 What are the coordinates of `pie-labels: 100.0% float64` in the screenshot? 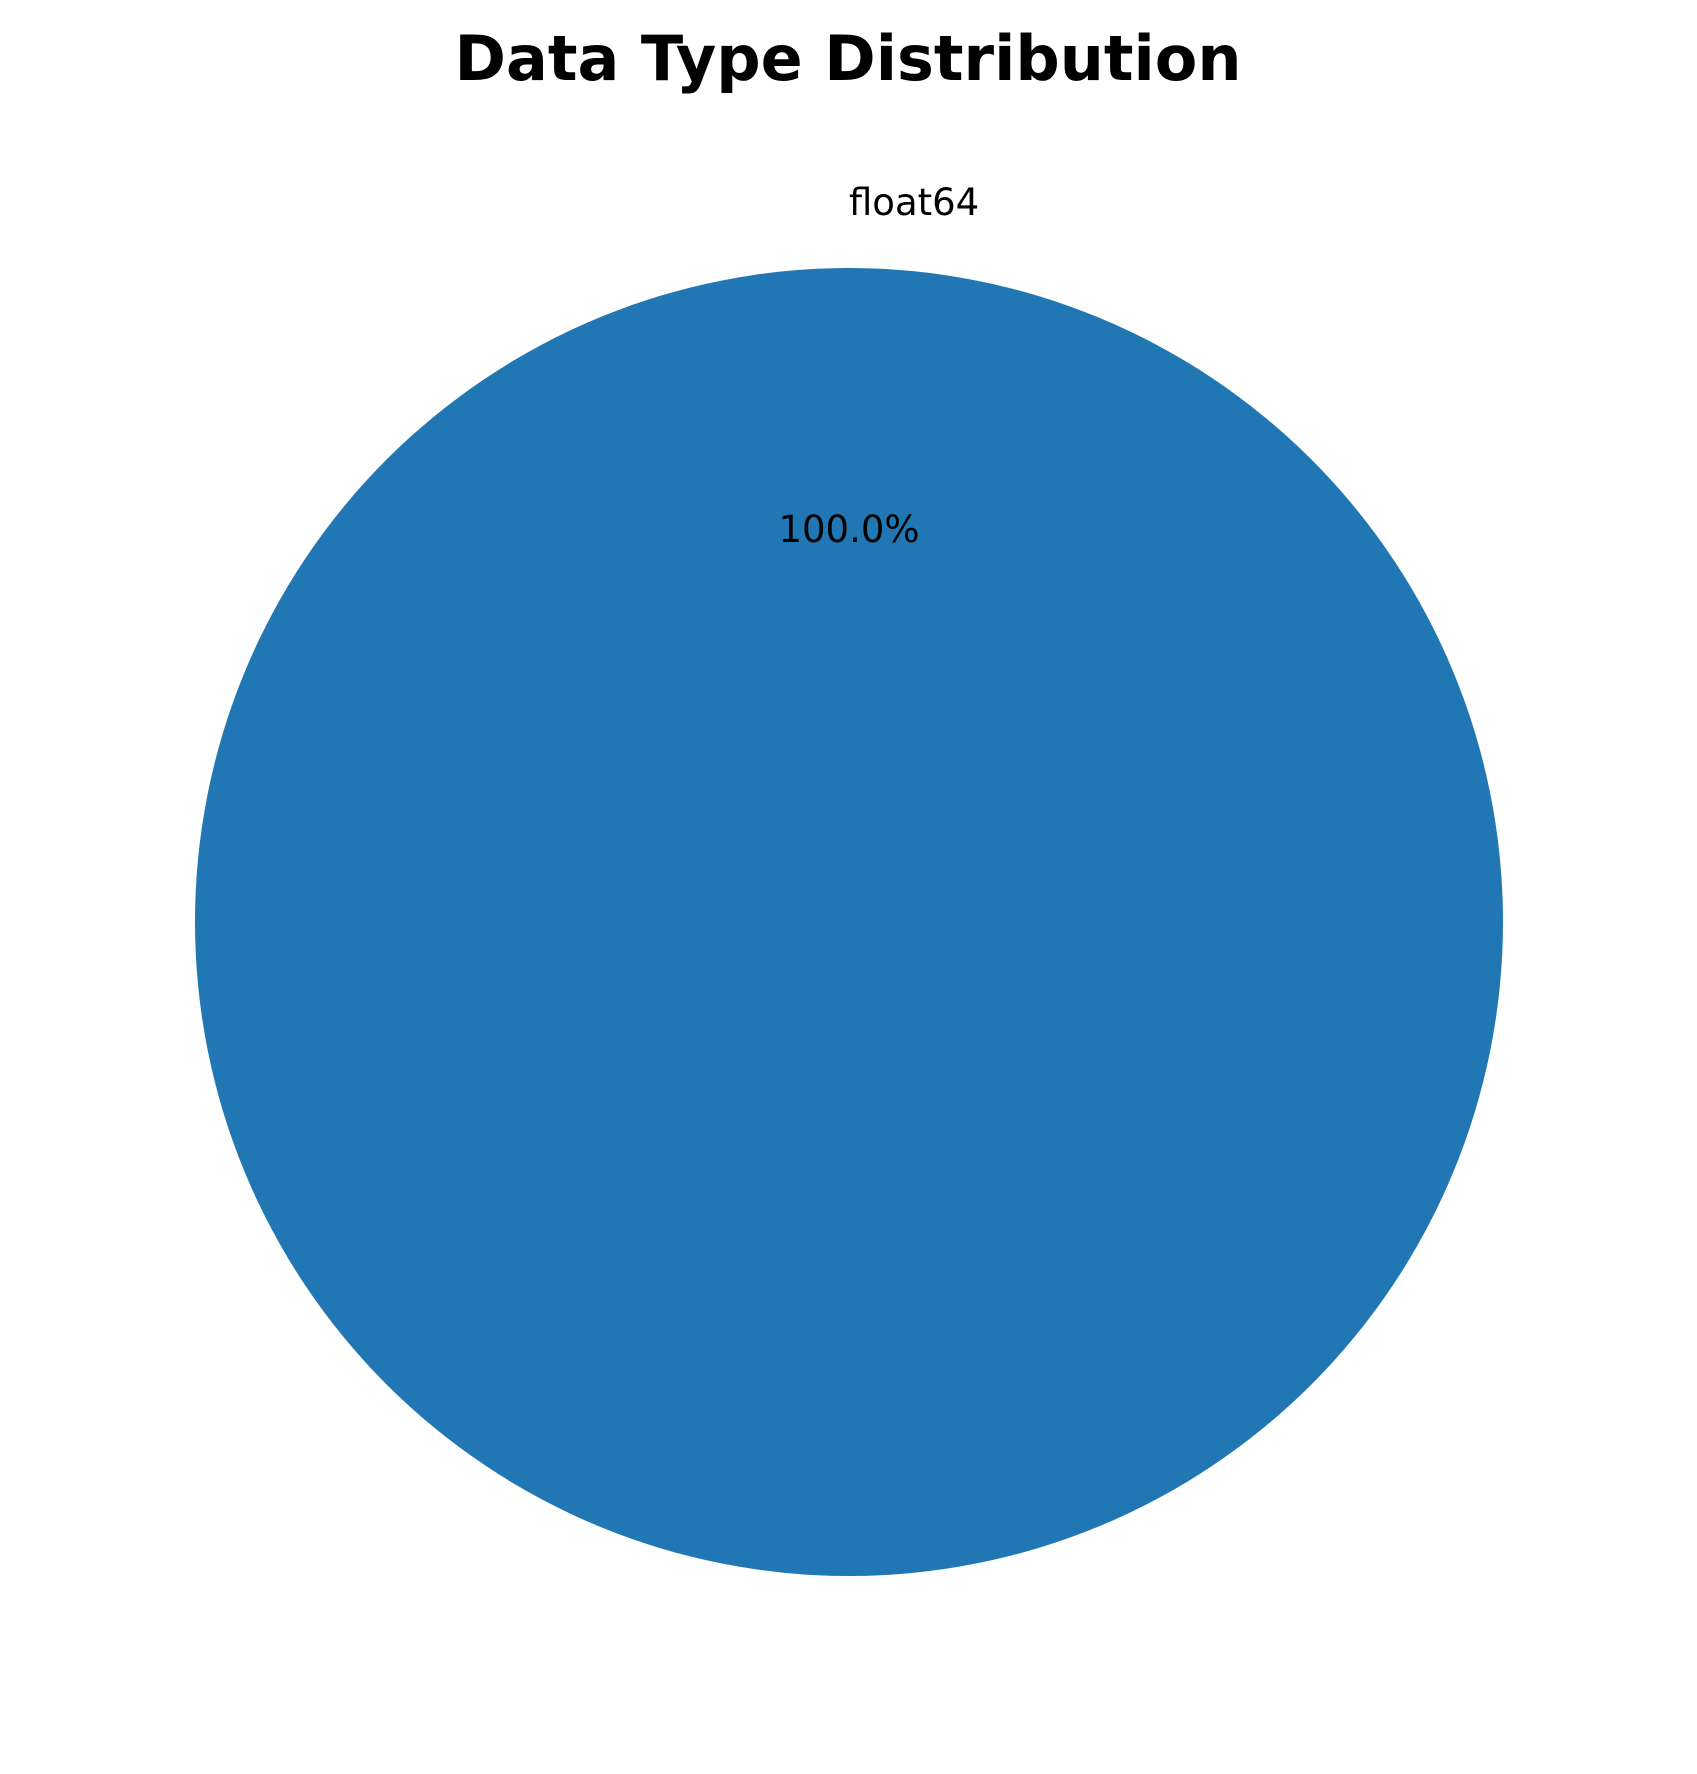 It's located at (878, 366).